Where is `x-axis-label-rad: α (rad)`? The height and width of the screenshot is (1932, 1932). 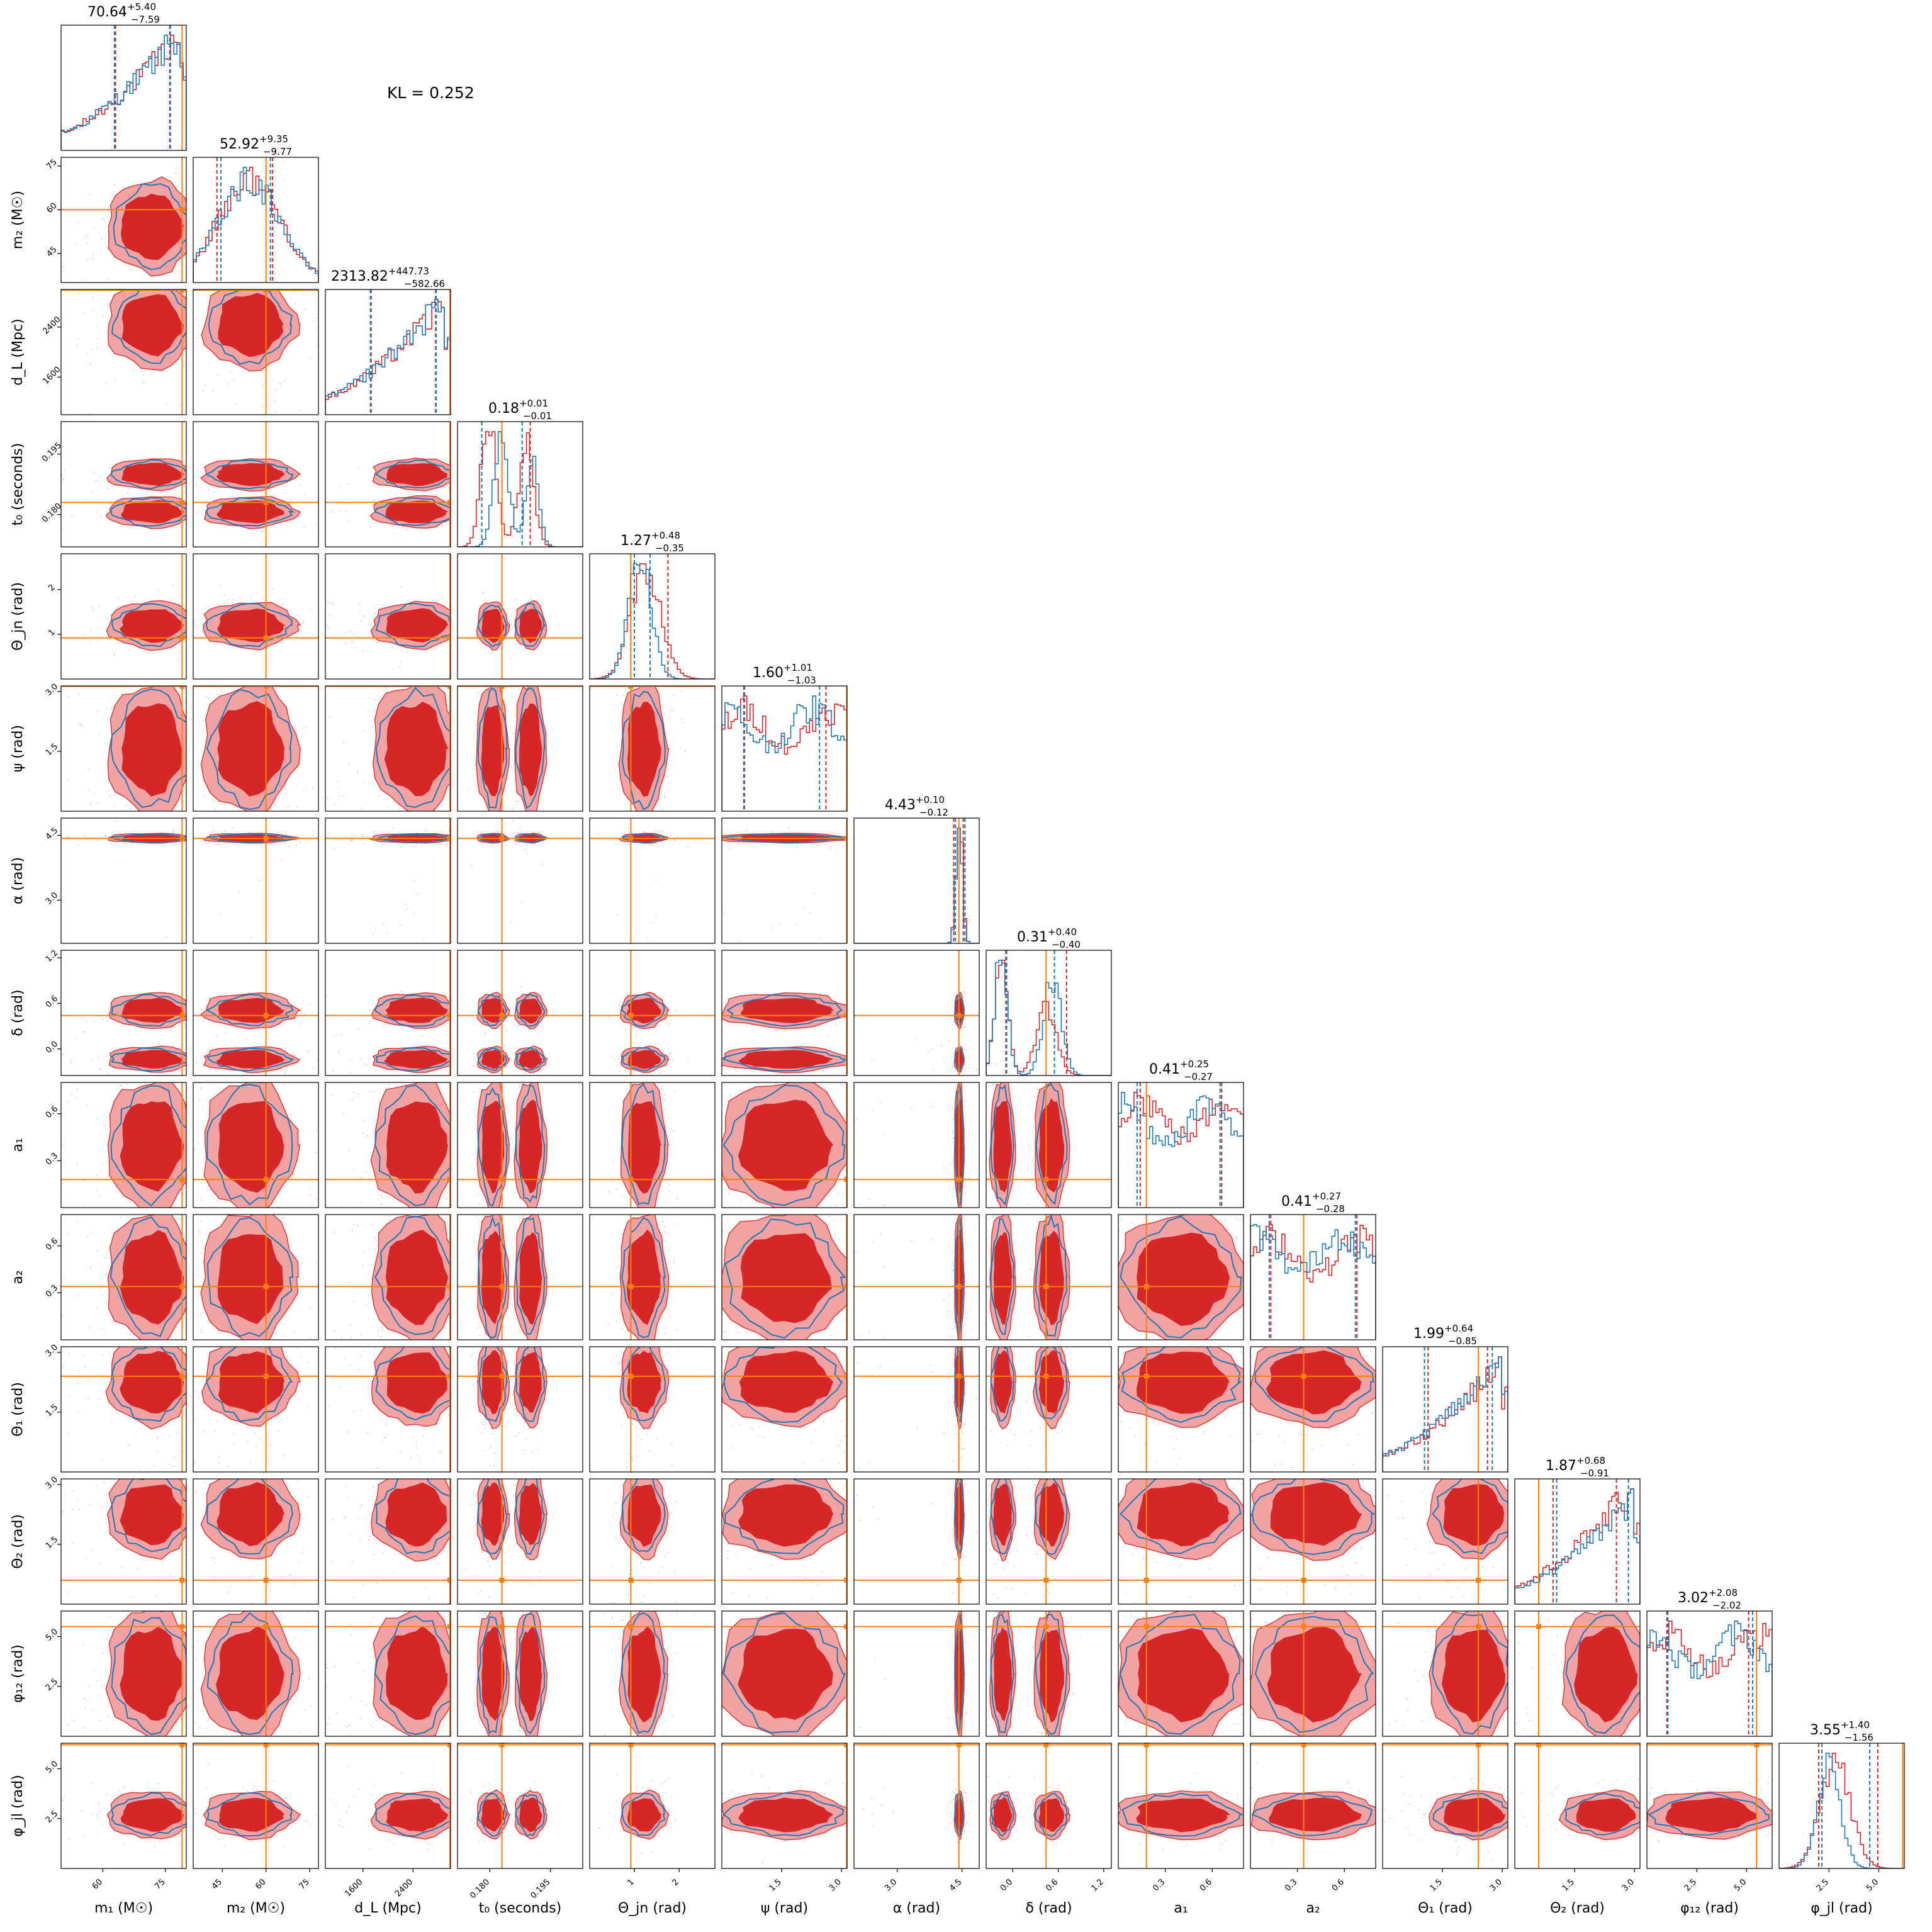 x-axis-label-rad: α (rad) is located at coordinates (916, 1908).